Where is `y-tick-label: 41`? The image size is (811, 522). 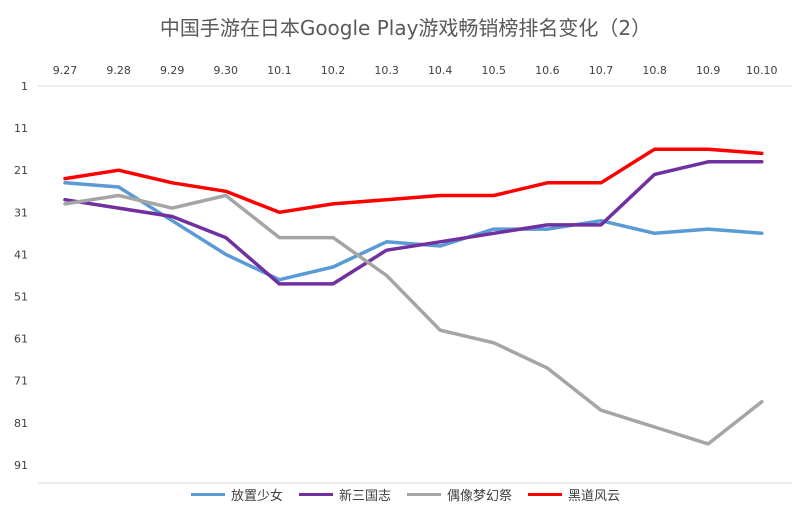
y-tick-label: 41 is located at coordinates (21, 254).